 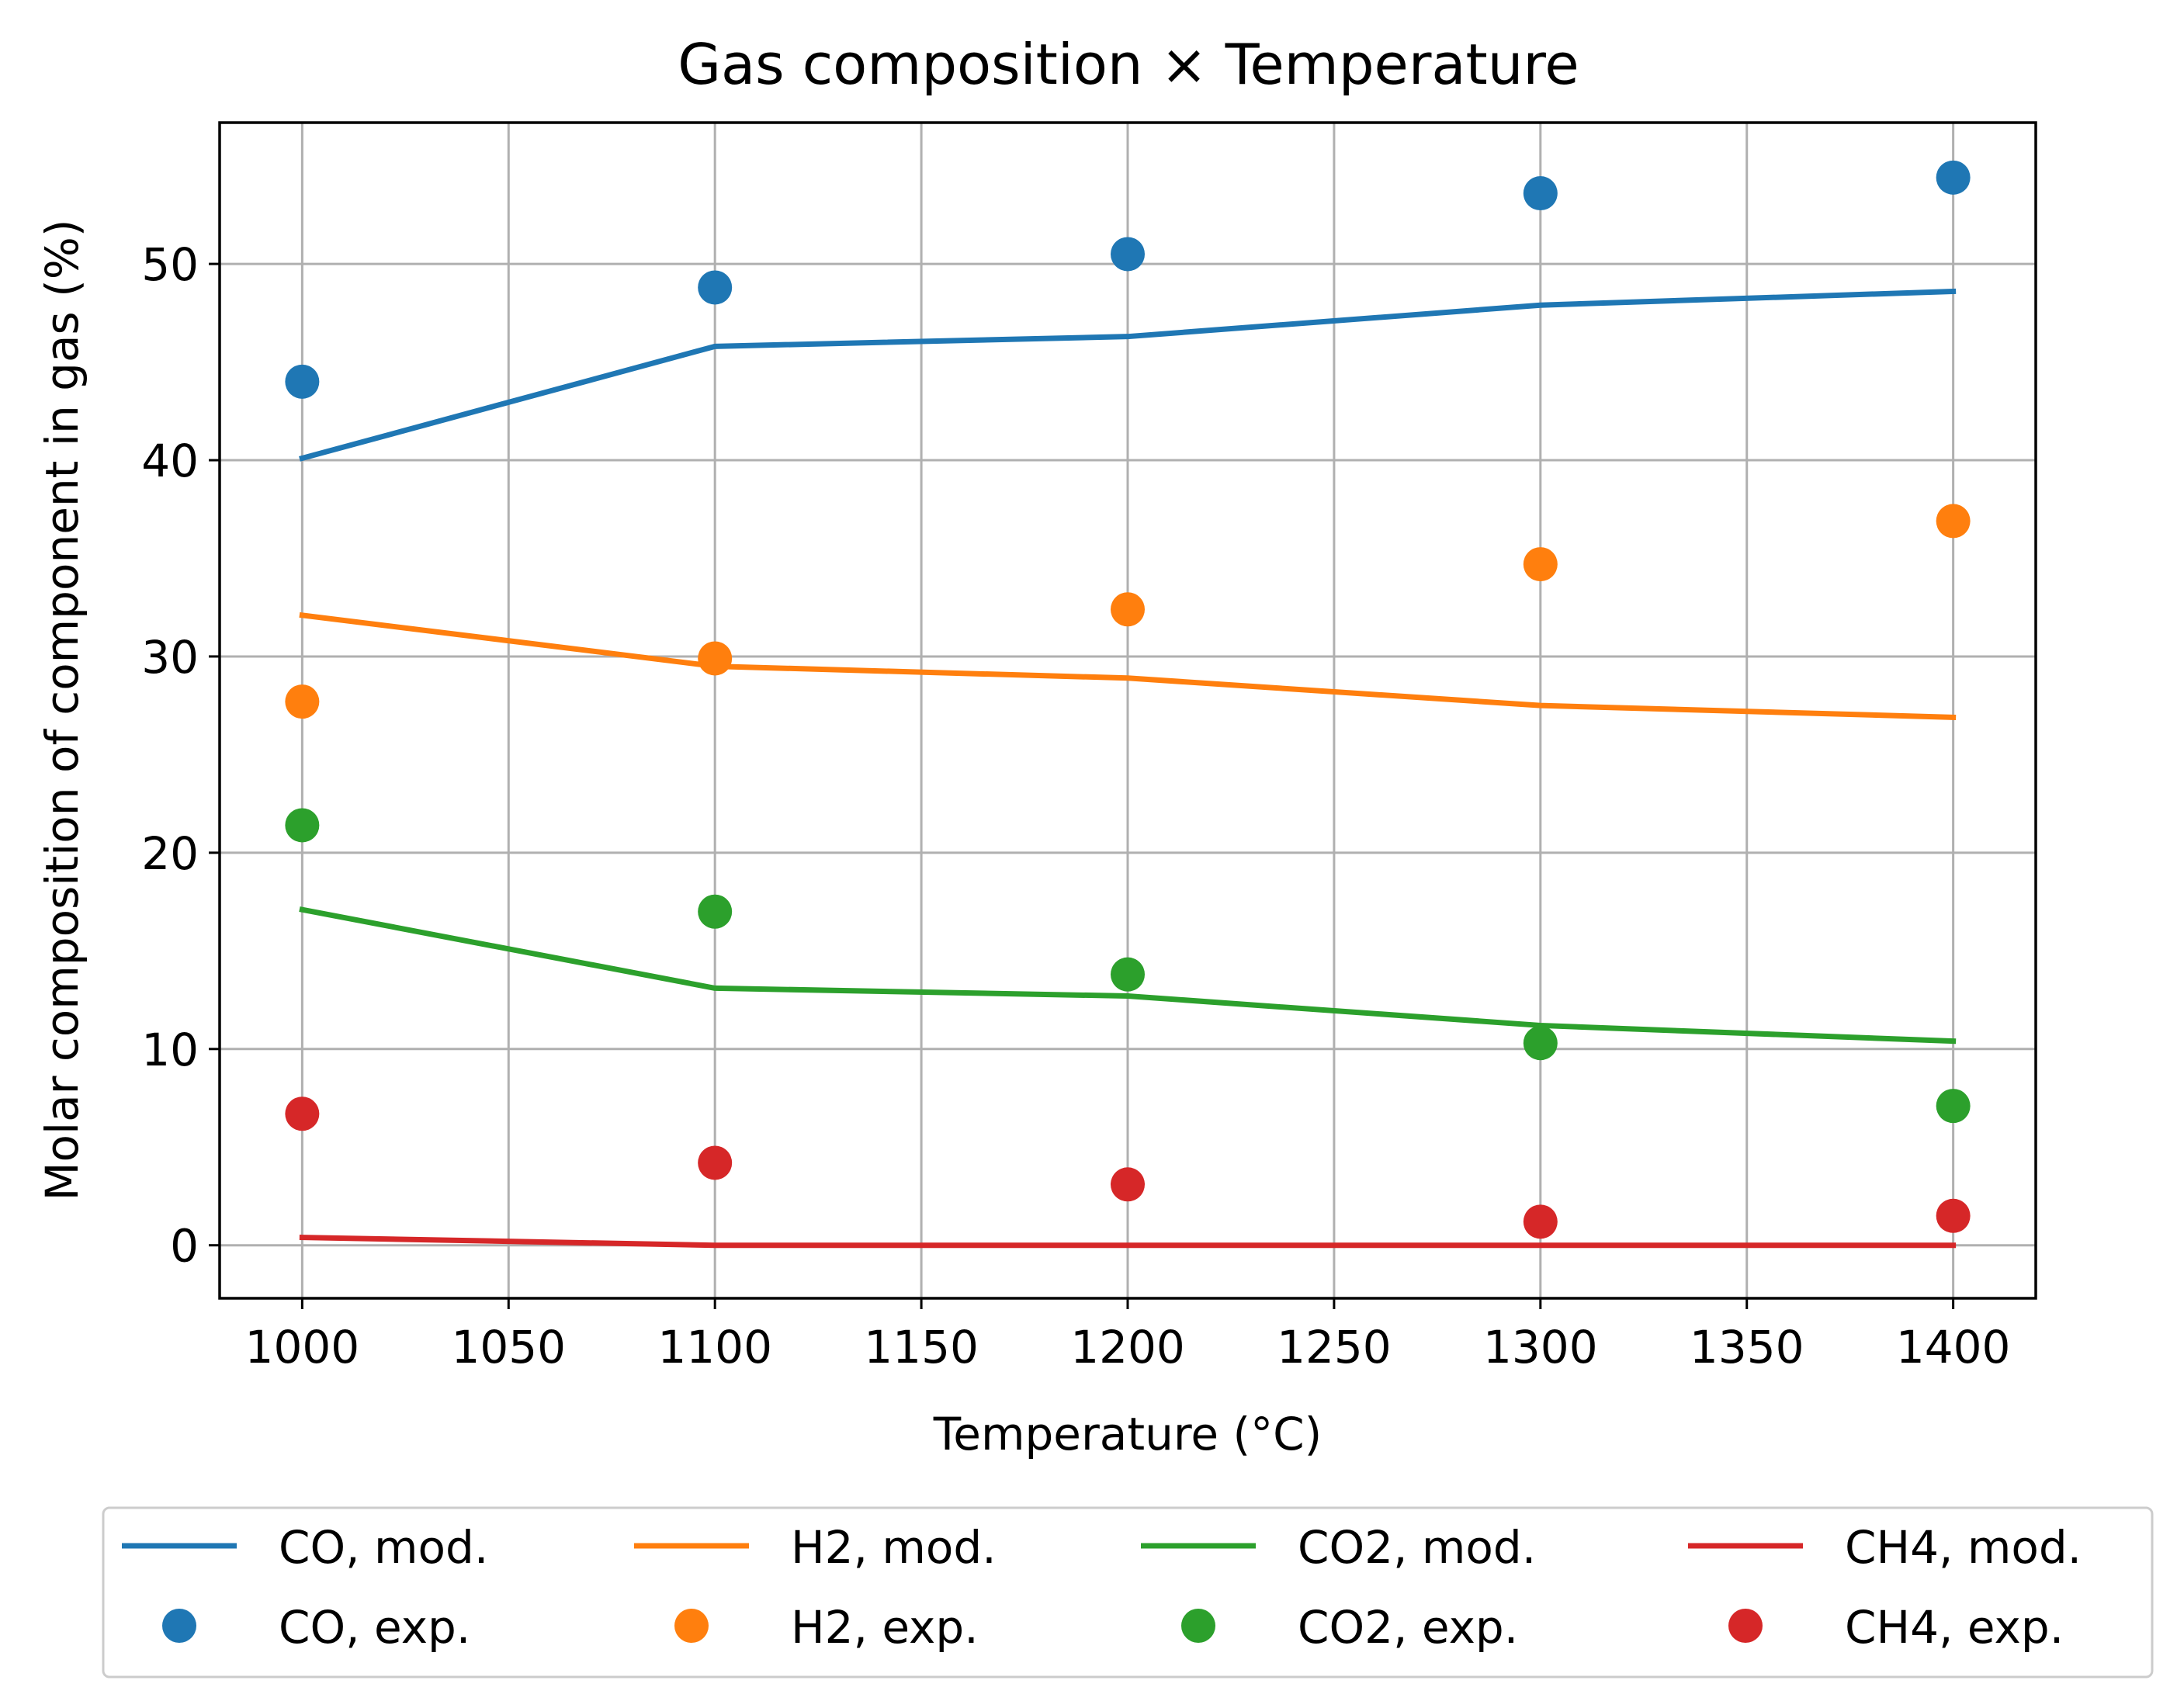 I want to click on x-axis: 1000 1050 1100 1150 1200 1250 1300 1350 1400, so click(x=1128, y=1336).